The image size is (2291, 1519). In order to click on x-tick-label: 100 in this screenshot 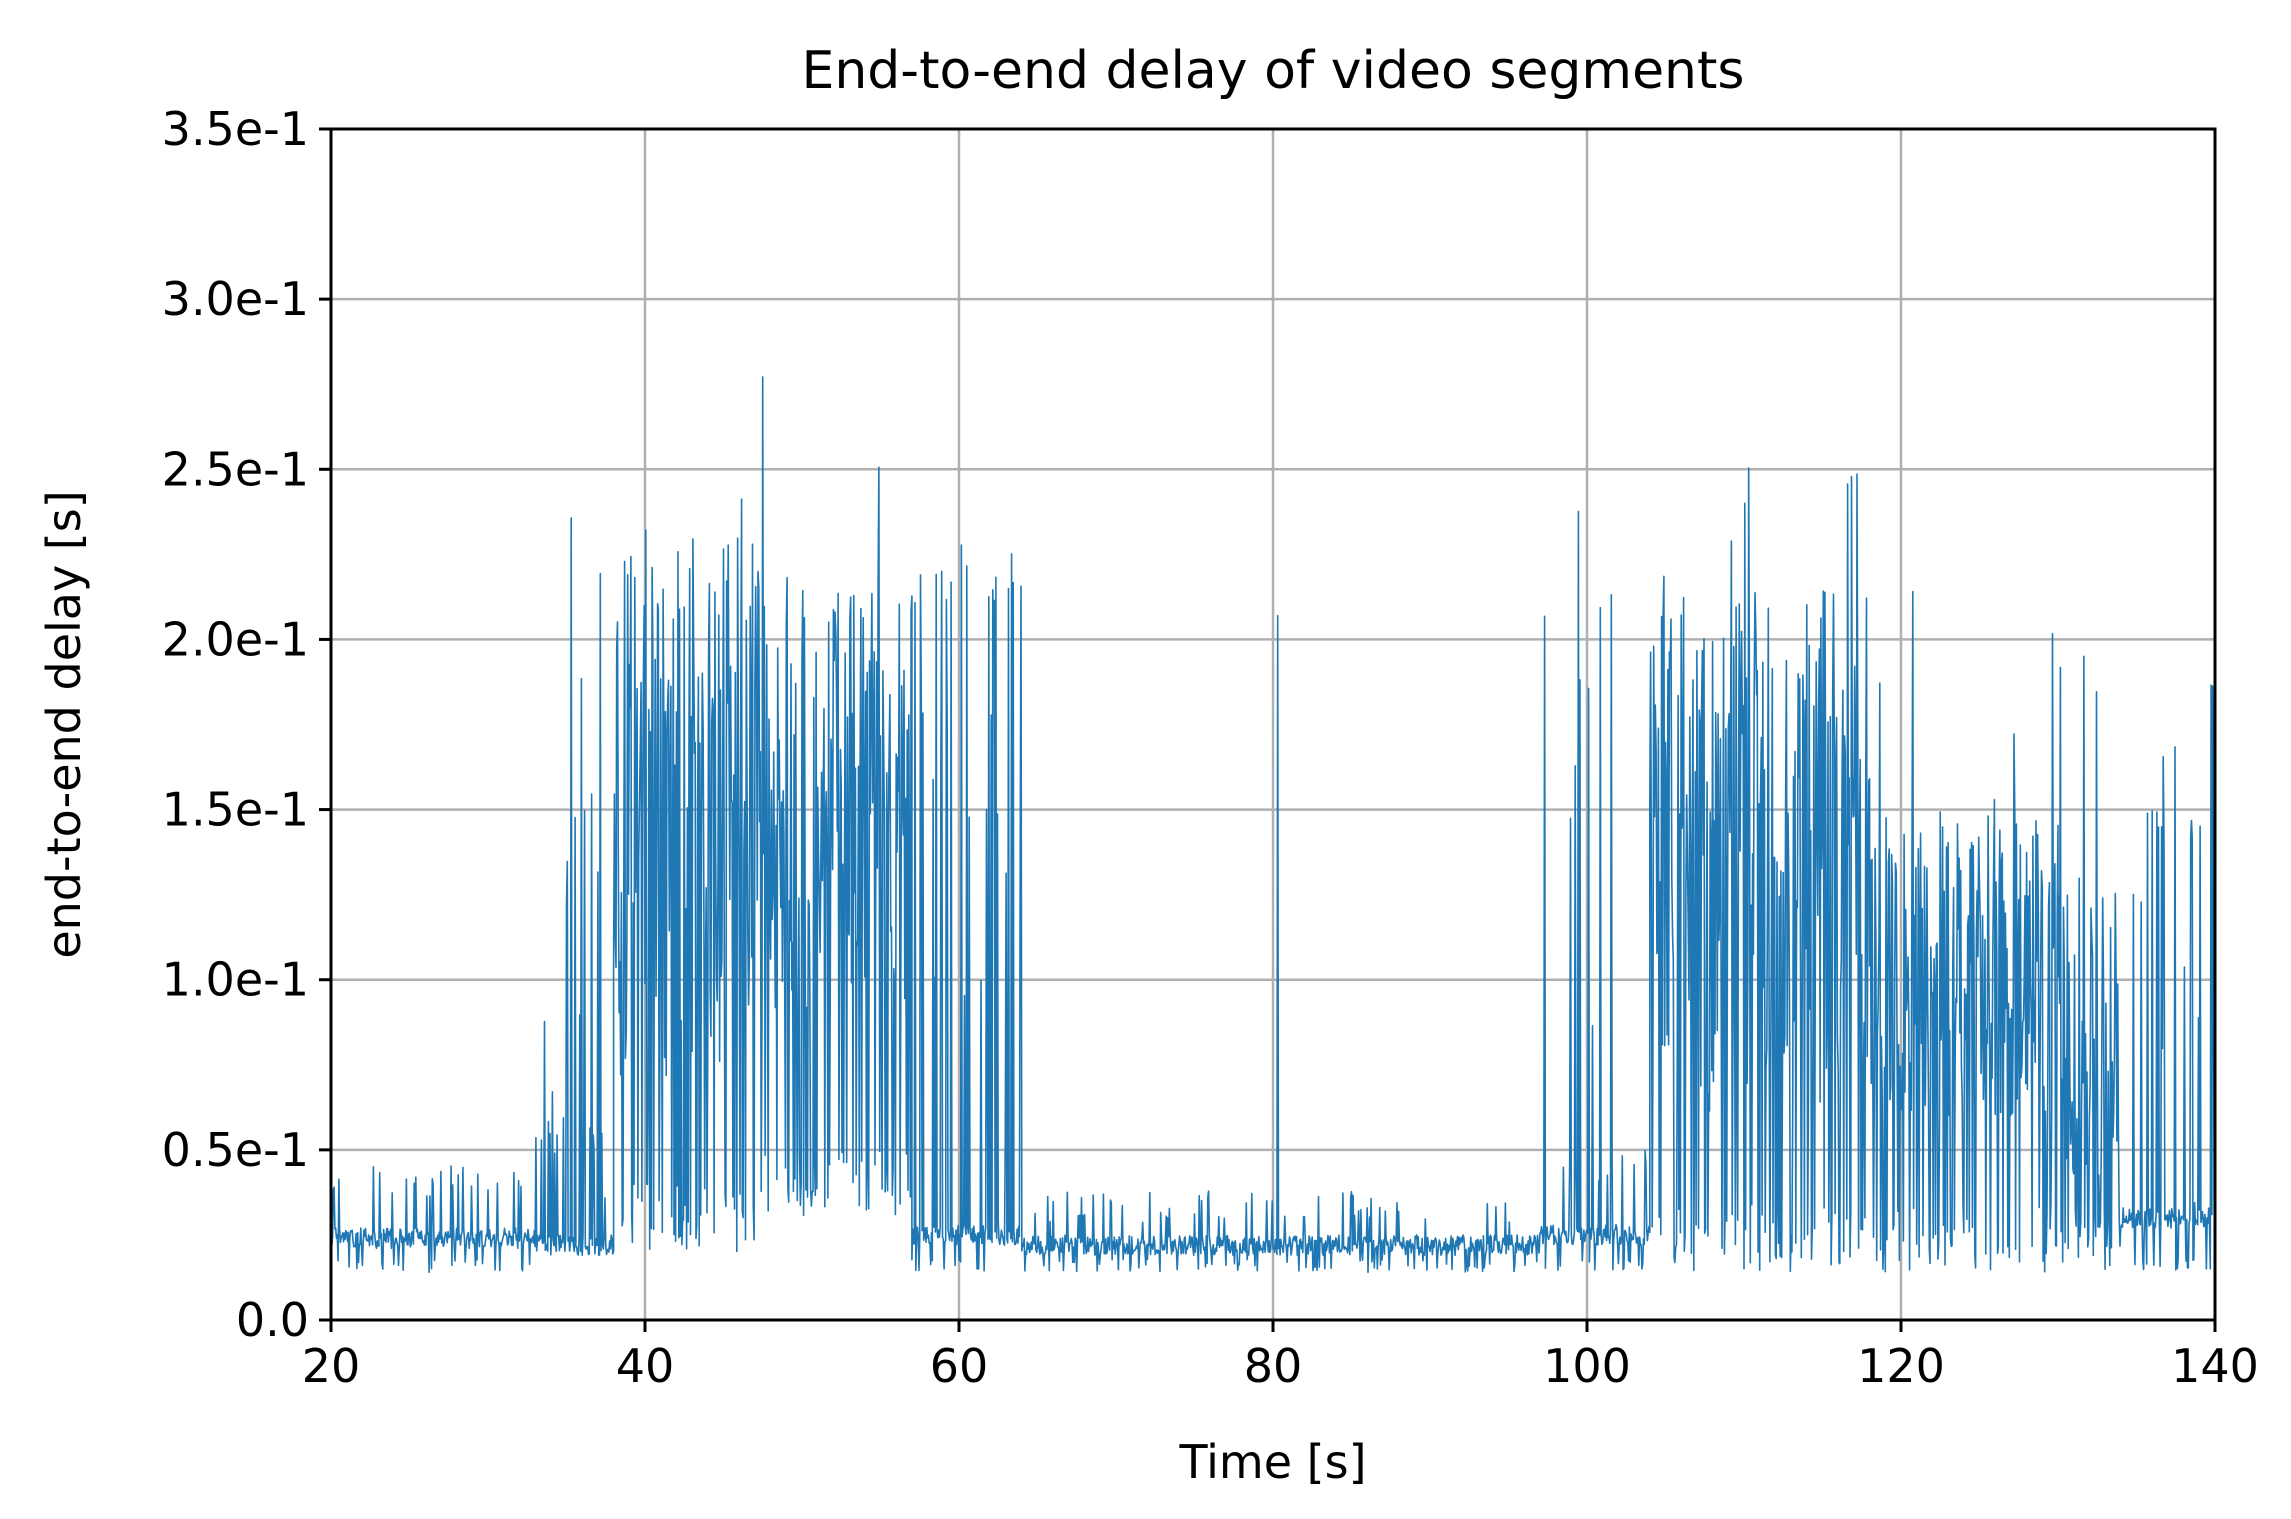, I will do `click(1587, 1366)`.